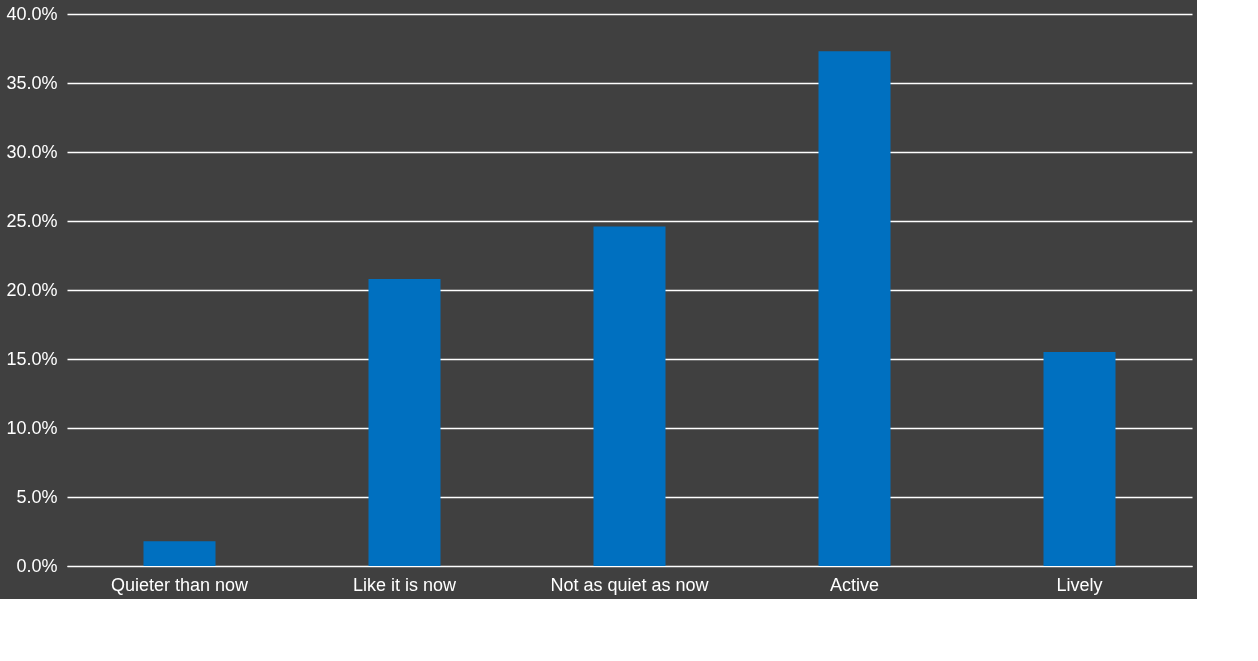  What do you see at coordinates (37, 565) in the screenshot?
I see `y-tick-label: 0.0%` at bounding box center [37, 565].